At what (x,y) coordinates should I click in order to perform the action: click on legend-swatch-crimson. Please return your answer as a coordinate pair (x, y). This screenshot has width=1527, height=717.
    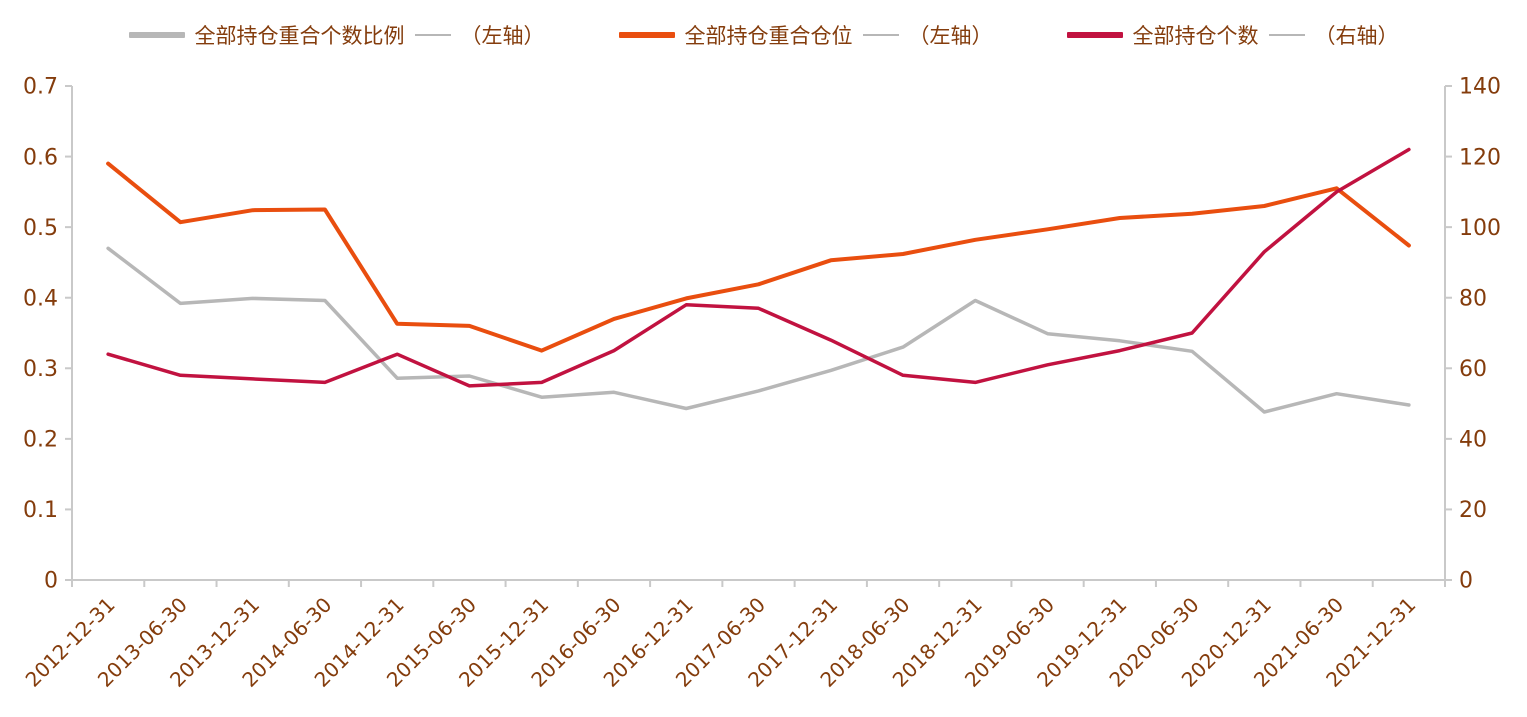
    Looking at the image, I should click on (1094, 35).